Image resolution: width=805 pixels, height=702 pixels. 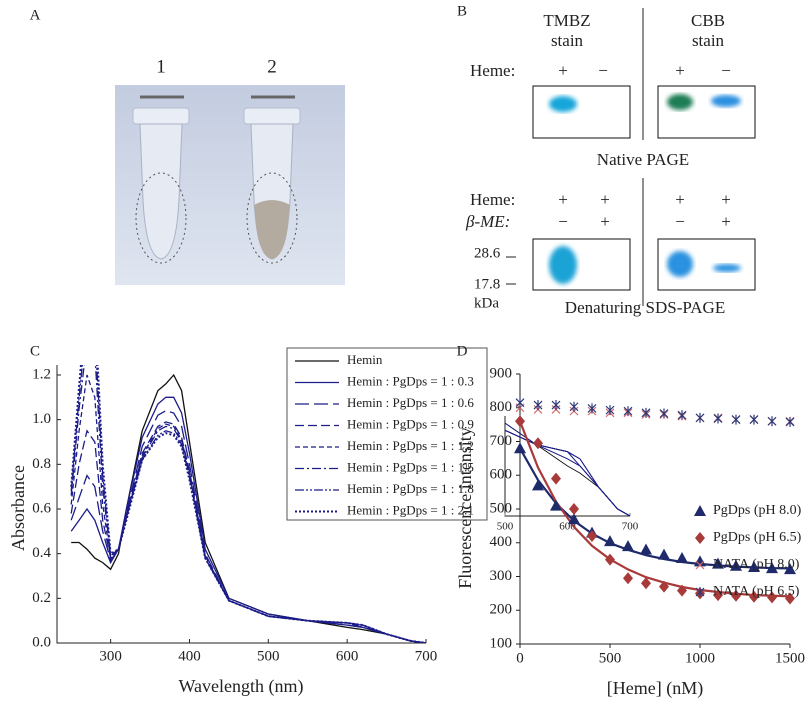 What do you see at coordinates (240, 686) in the screenshot?
I see `x-axis-title: Wavelength (nm)` at bounding box center [240, 686].